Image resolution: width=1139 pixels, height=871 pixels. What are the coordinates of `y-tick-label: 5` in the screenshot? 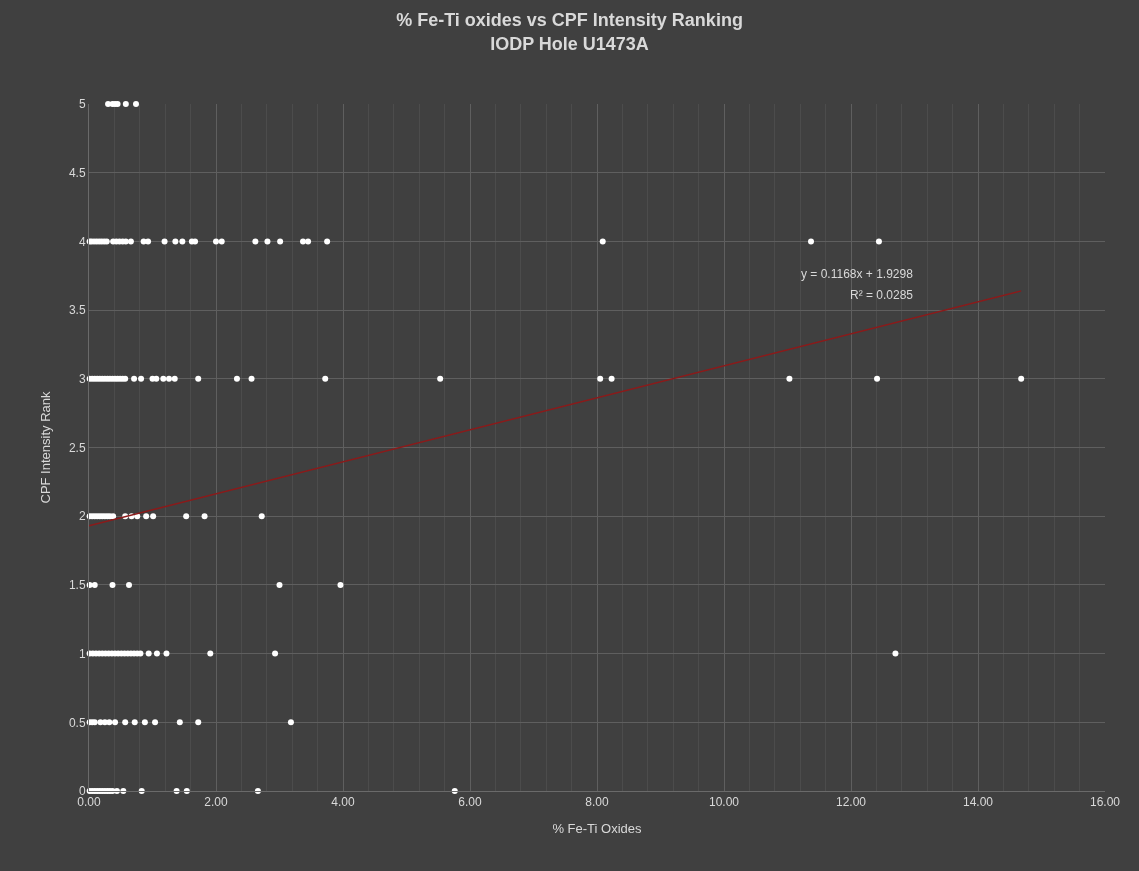 It's located at (82, 104).